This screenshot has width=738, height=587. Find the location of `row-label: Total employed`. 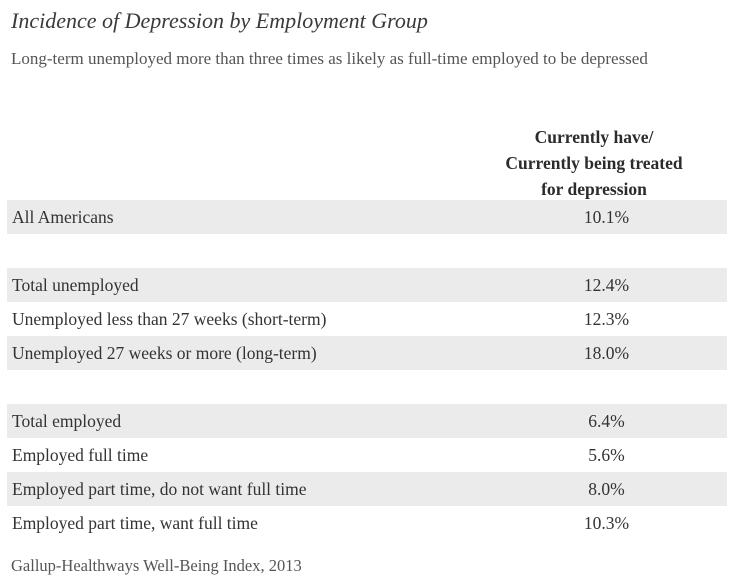

row-label: Total employed is located at coordinates (67, 420).